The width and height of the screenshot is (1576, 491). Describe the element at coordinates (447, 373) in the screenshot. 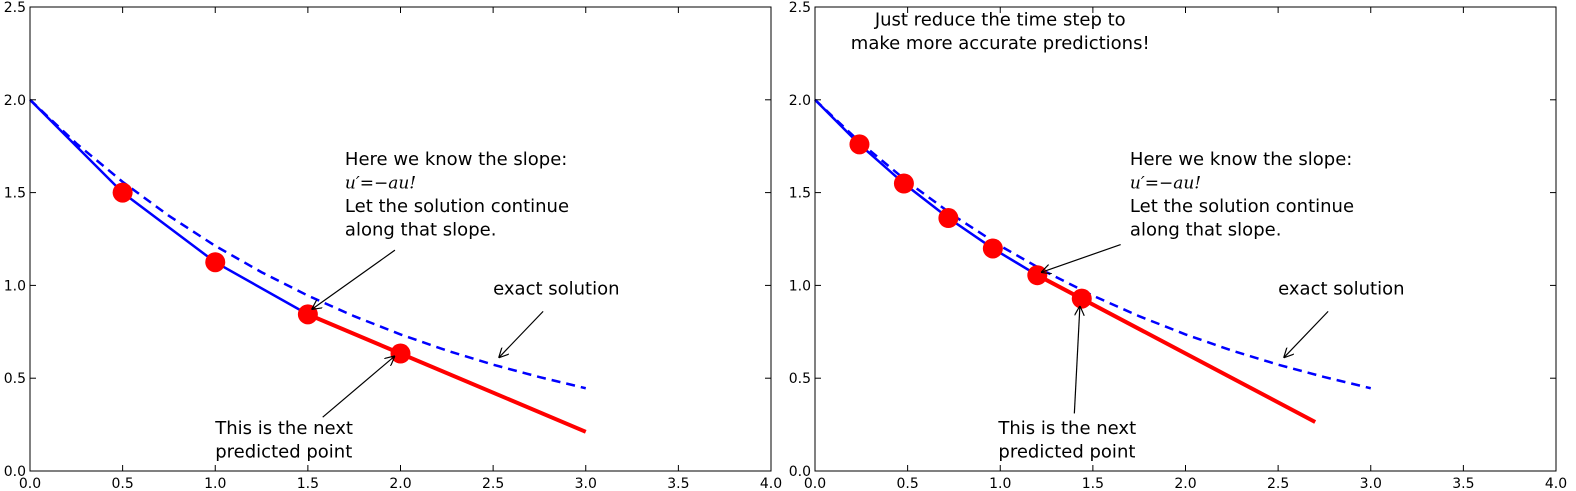

I see `slope-prediction-line` at that location.